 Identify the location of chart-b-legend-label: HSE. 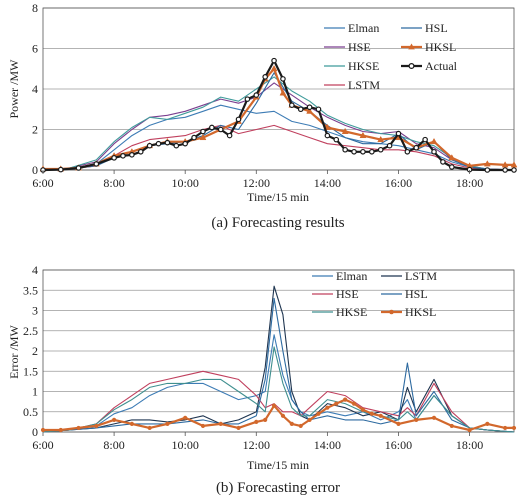
(347, 294).